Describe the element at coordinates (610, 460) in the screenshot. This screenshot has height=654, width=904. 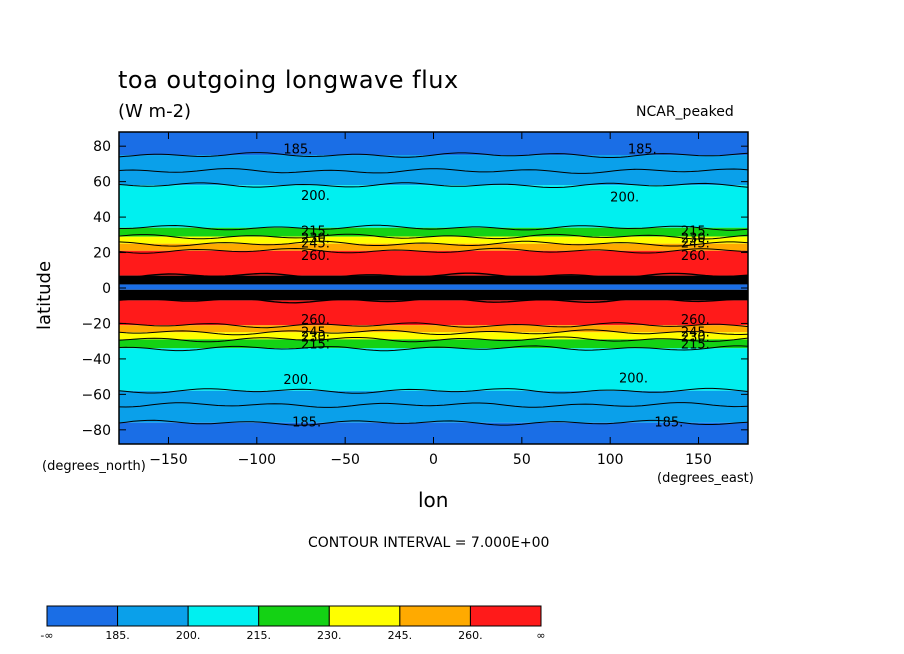
I see `x-tick-label-5: 100` at that location.